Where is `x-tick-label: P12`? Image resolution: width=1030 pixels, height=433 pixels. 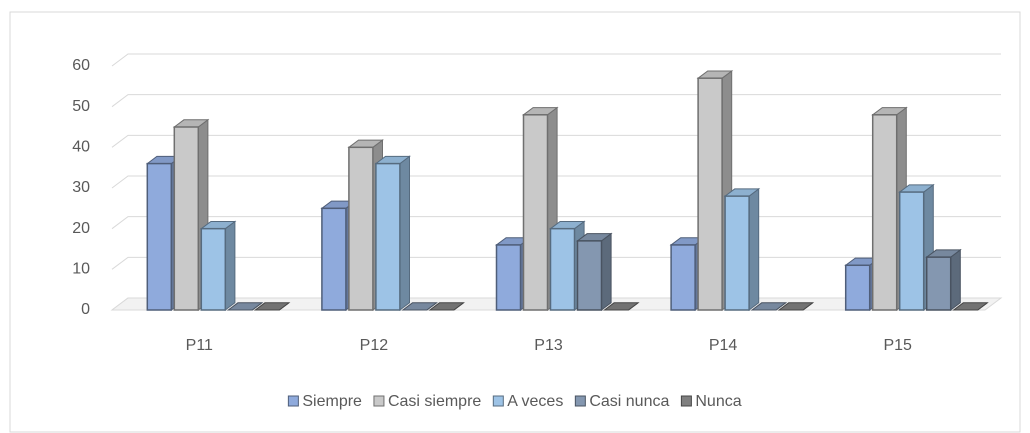
x-tick-label: P12 is located at coordinates (374, 345).